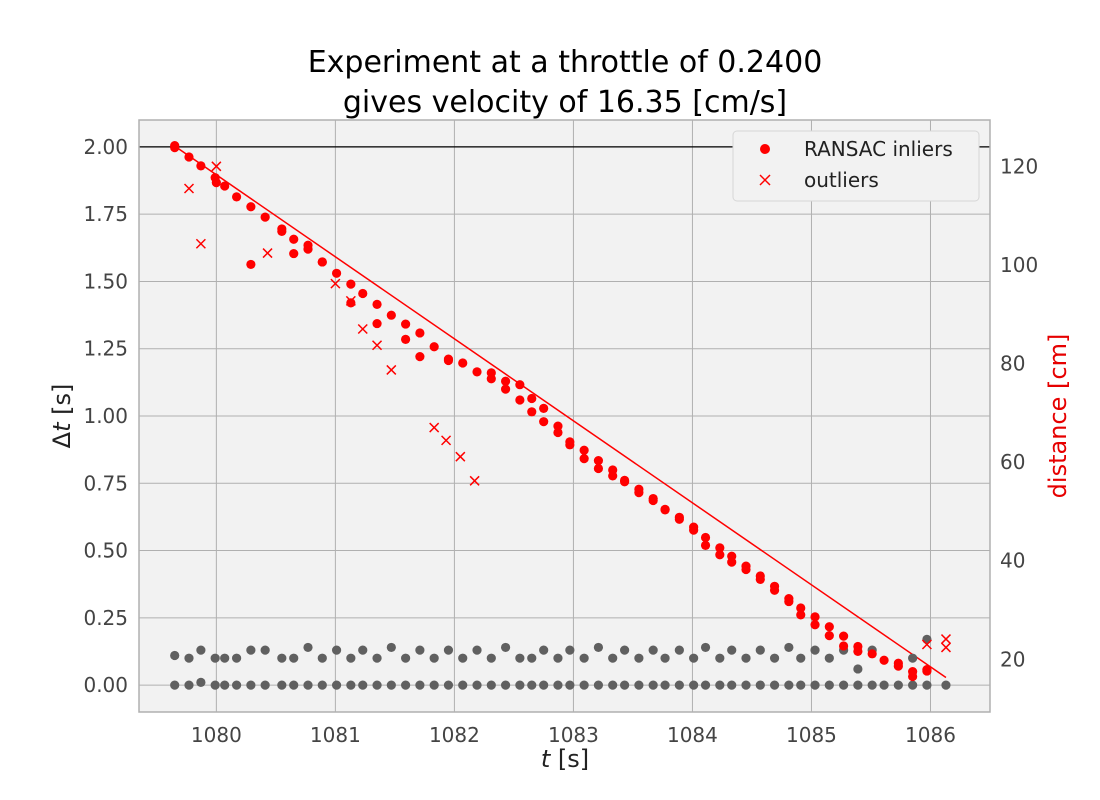  Describe the element at coordinates (878, 149) in the screenshot. I see `legend-inliers-label: RANSAC inliers` at that location.